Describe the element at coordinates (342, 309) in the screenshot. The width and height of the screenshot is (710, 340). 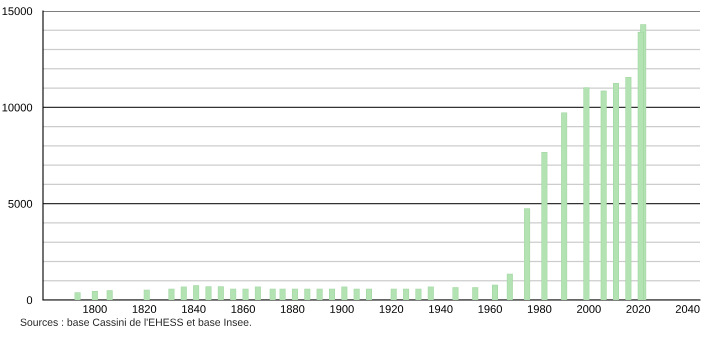
I see `x-tick-label: 1900` at that location.